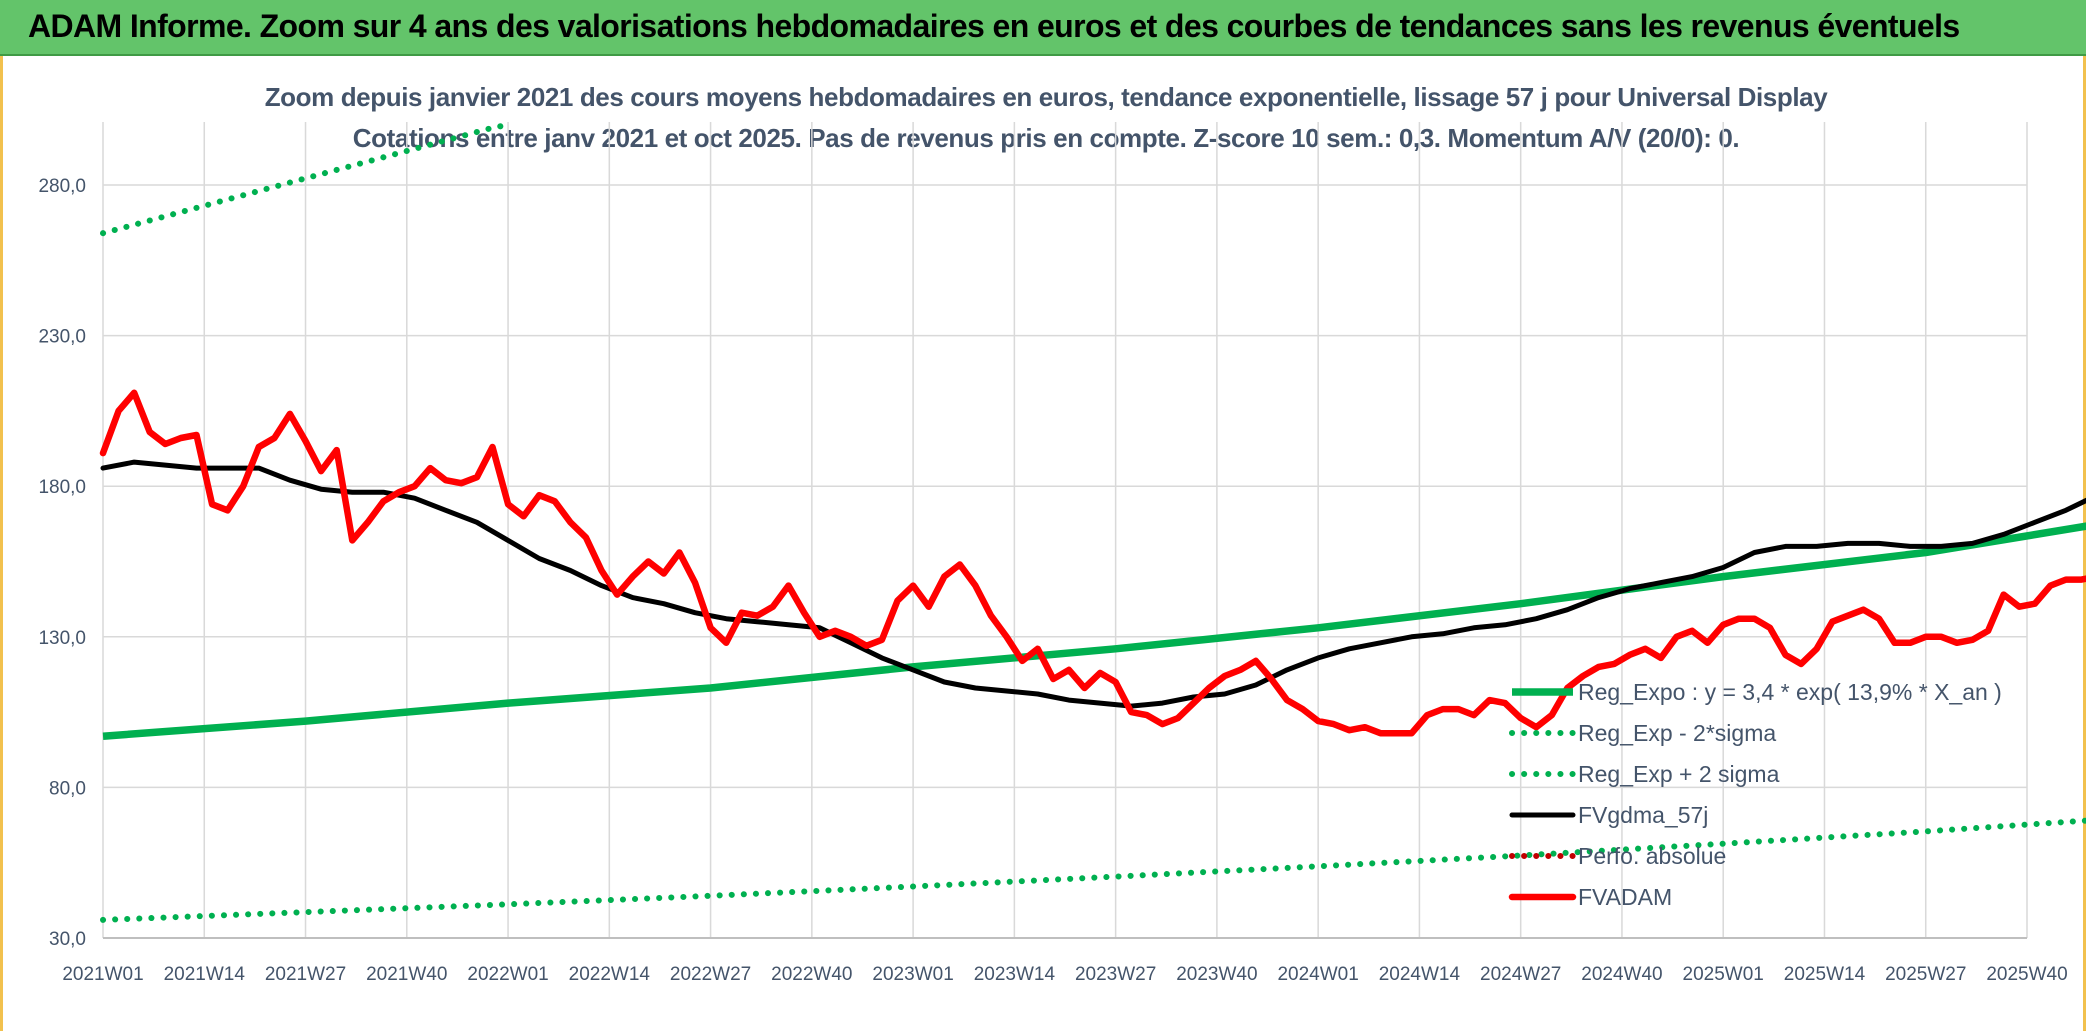 The width and height of the screenshot is (2086, 1031). I want to click on x-tick-label: 2024W40, so click(1621, 974).